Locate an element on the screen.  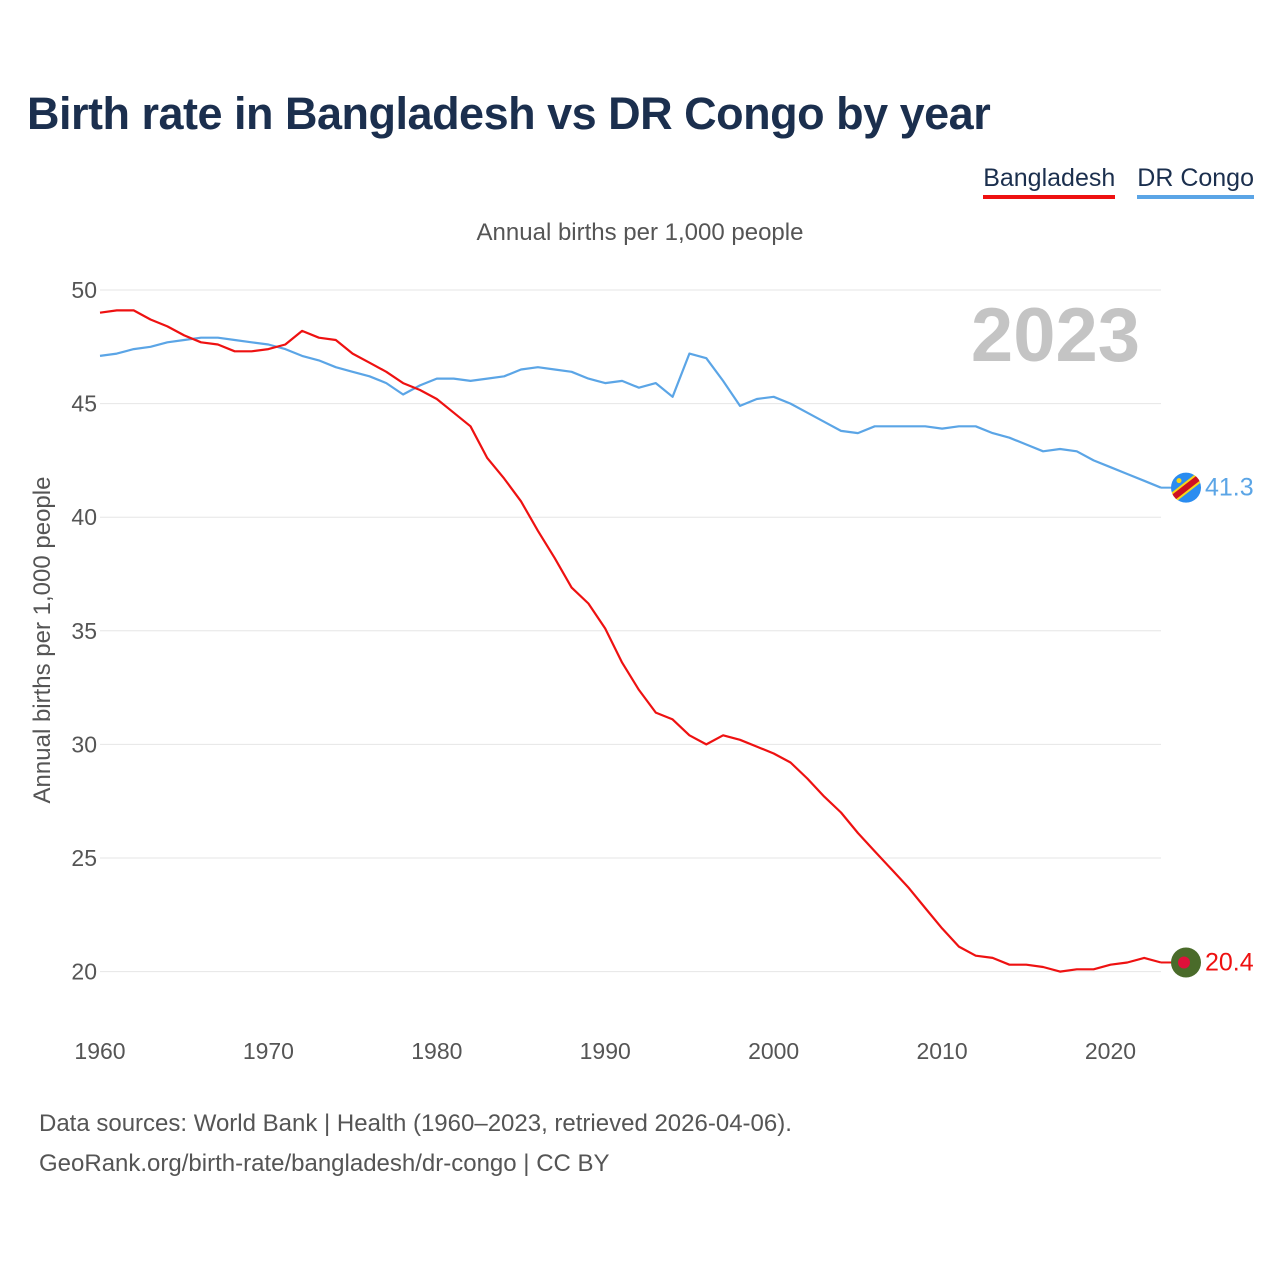
x-tick-label: 2000 is located at coordinates (773, 1051).